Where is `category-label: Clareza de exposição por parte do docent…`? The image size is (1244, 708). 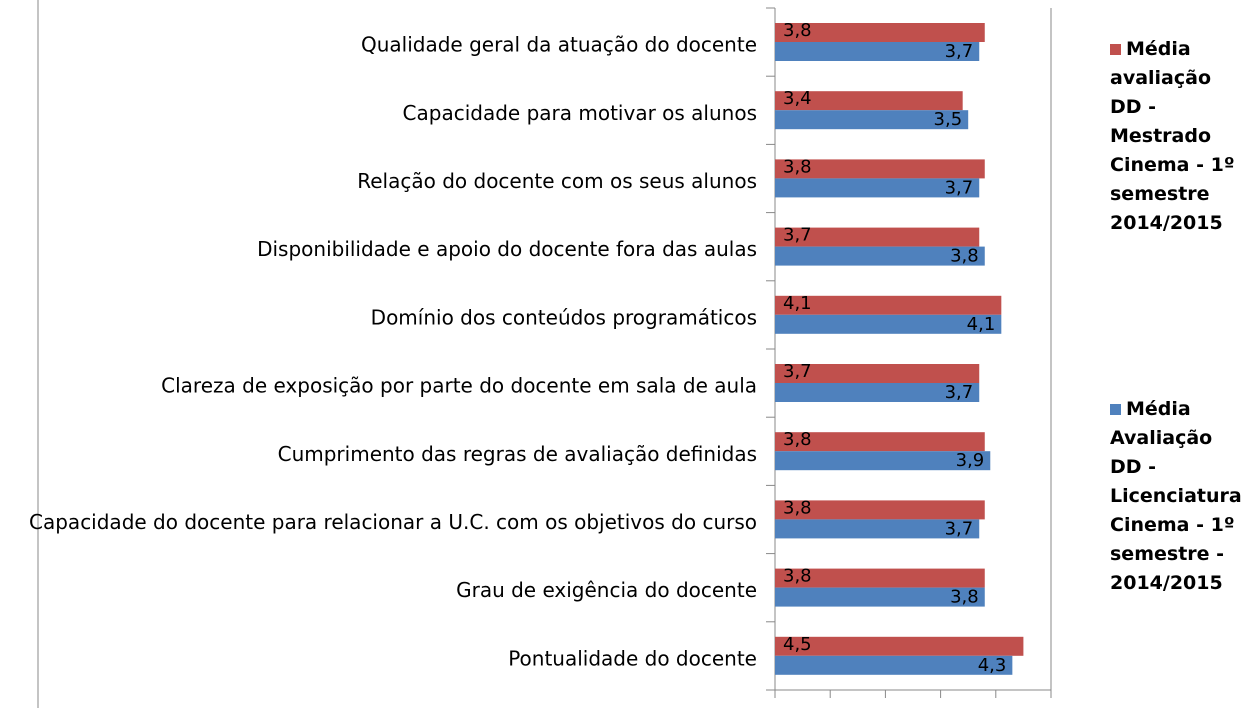 category-label: Clareza de exposição por parte do docent… is located at coordinates (459, 386).